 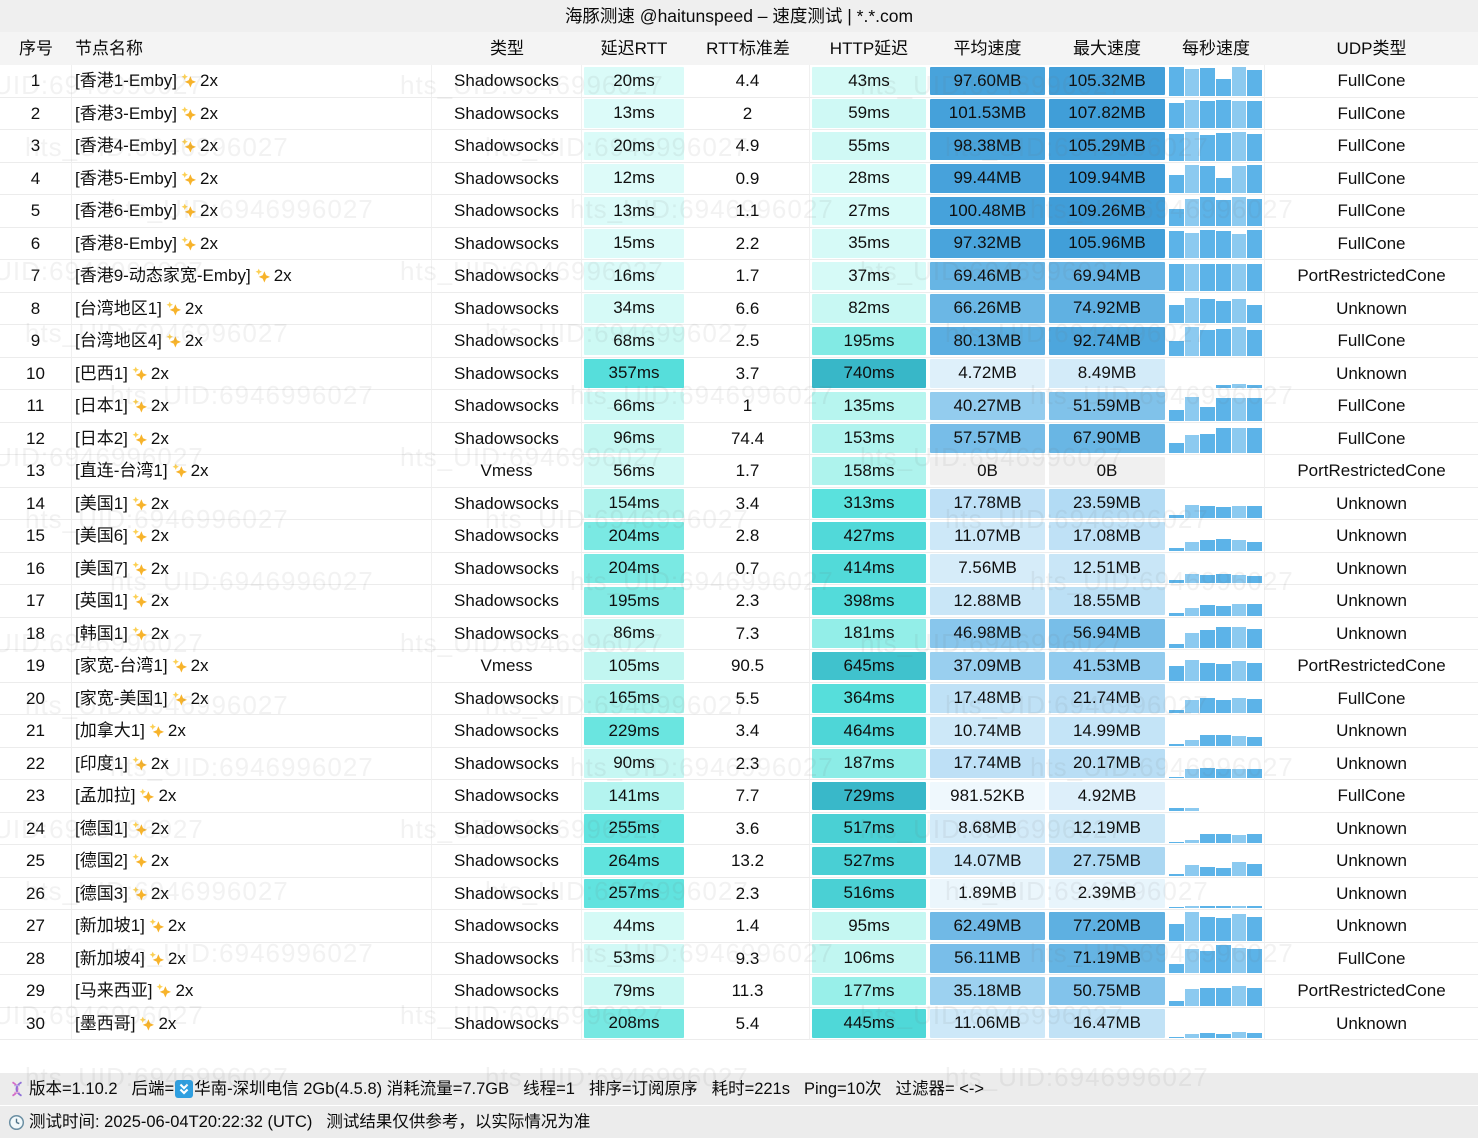 I want to click on cell-avg-speed: 11.06MB, so click(x=987, y=1024).